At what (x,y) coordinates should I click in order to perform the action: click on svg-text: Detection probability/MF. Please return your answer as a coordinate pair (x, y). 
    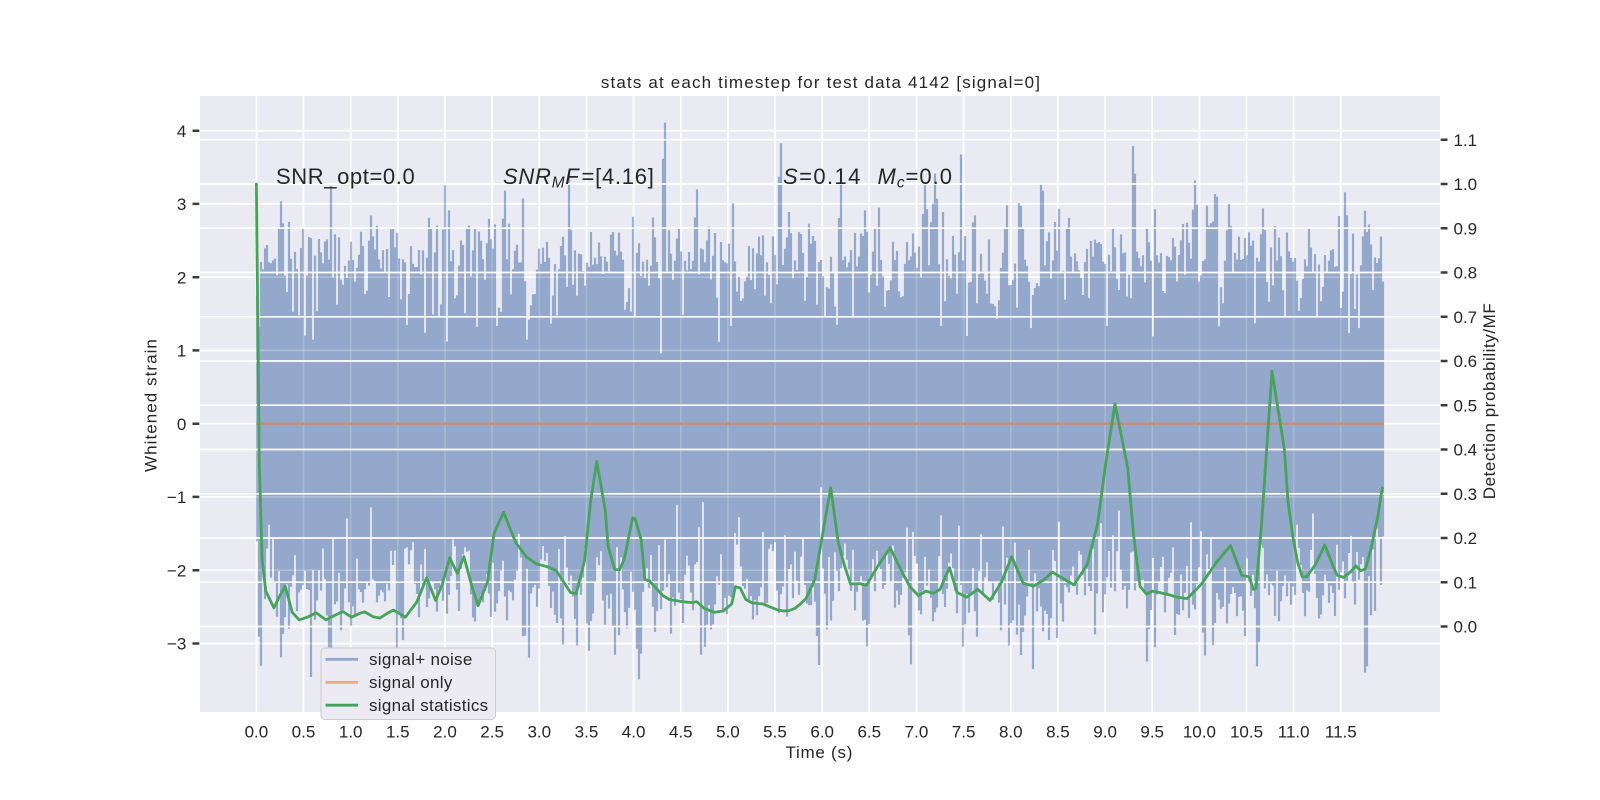
    Looking at the image, I should click on (1489, 401).